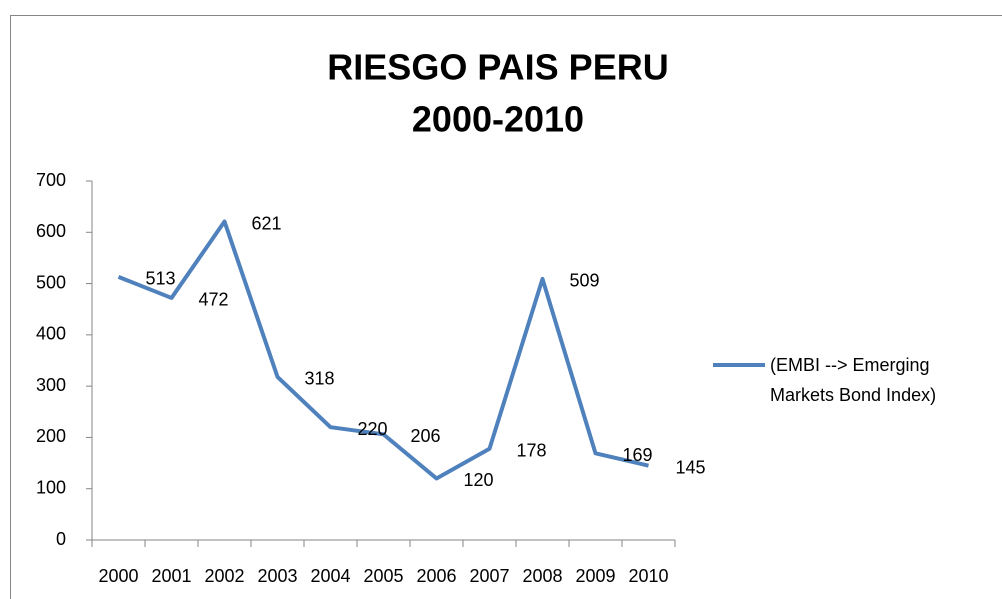  Describe the element at coordinates (330, 576) in the screenshot. I see `x-tick-label: 2004` at that location.